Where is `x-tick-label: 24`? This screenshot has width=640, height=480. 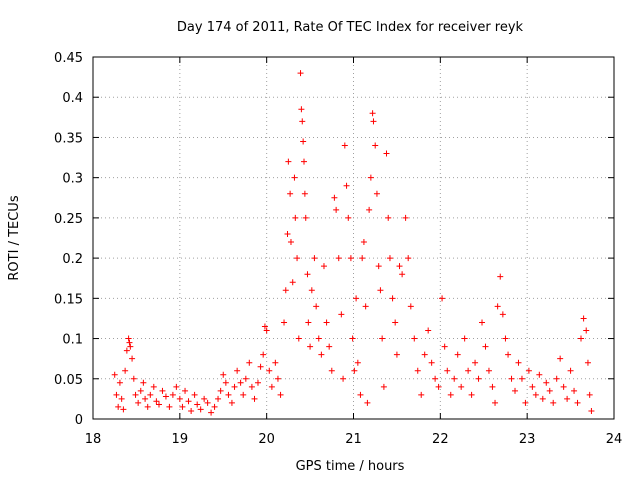
x-tick-label: 24 is located at coordinates (614, 439).